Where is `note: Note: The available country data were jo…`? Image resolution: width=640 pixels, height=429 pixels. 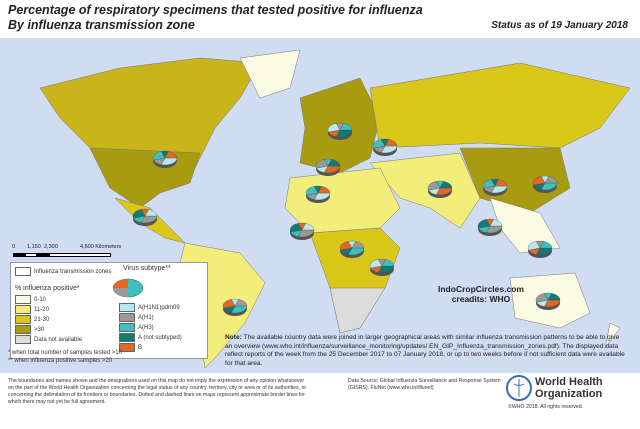 note: Note: The available country data were jo… is located at coordinates (425, 351).